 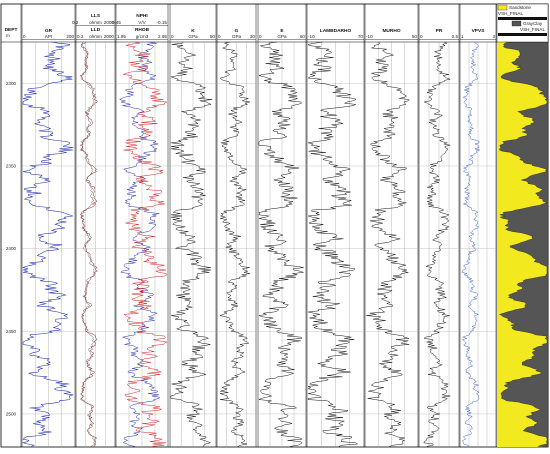 What do you see at coordinates (237, 31) in the screenshot?
I see `track-title: G` at bounding box center [237, 31].